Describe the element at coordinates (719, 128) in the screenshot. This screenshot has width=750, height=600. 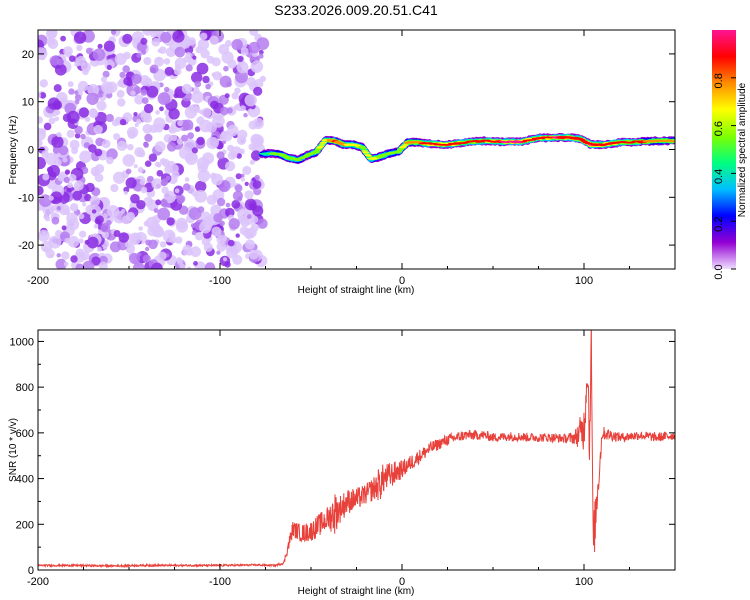
I see `colorbar-tick-label: 0.6` at that location.